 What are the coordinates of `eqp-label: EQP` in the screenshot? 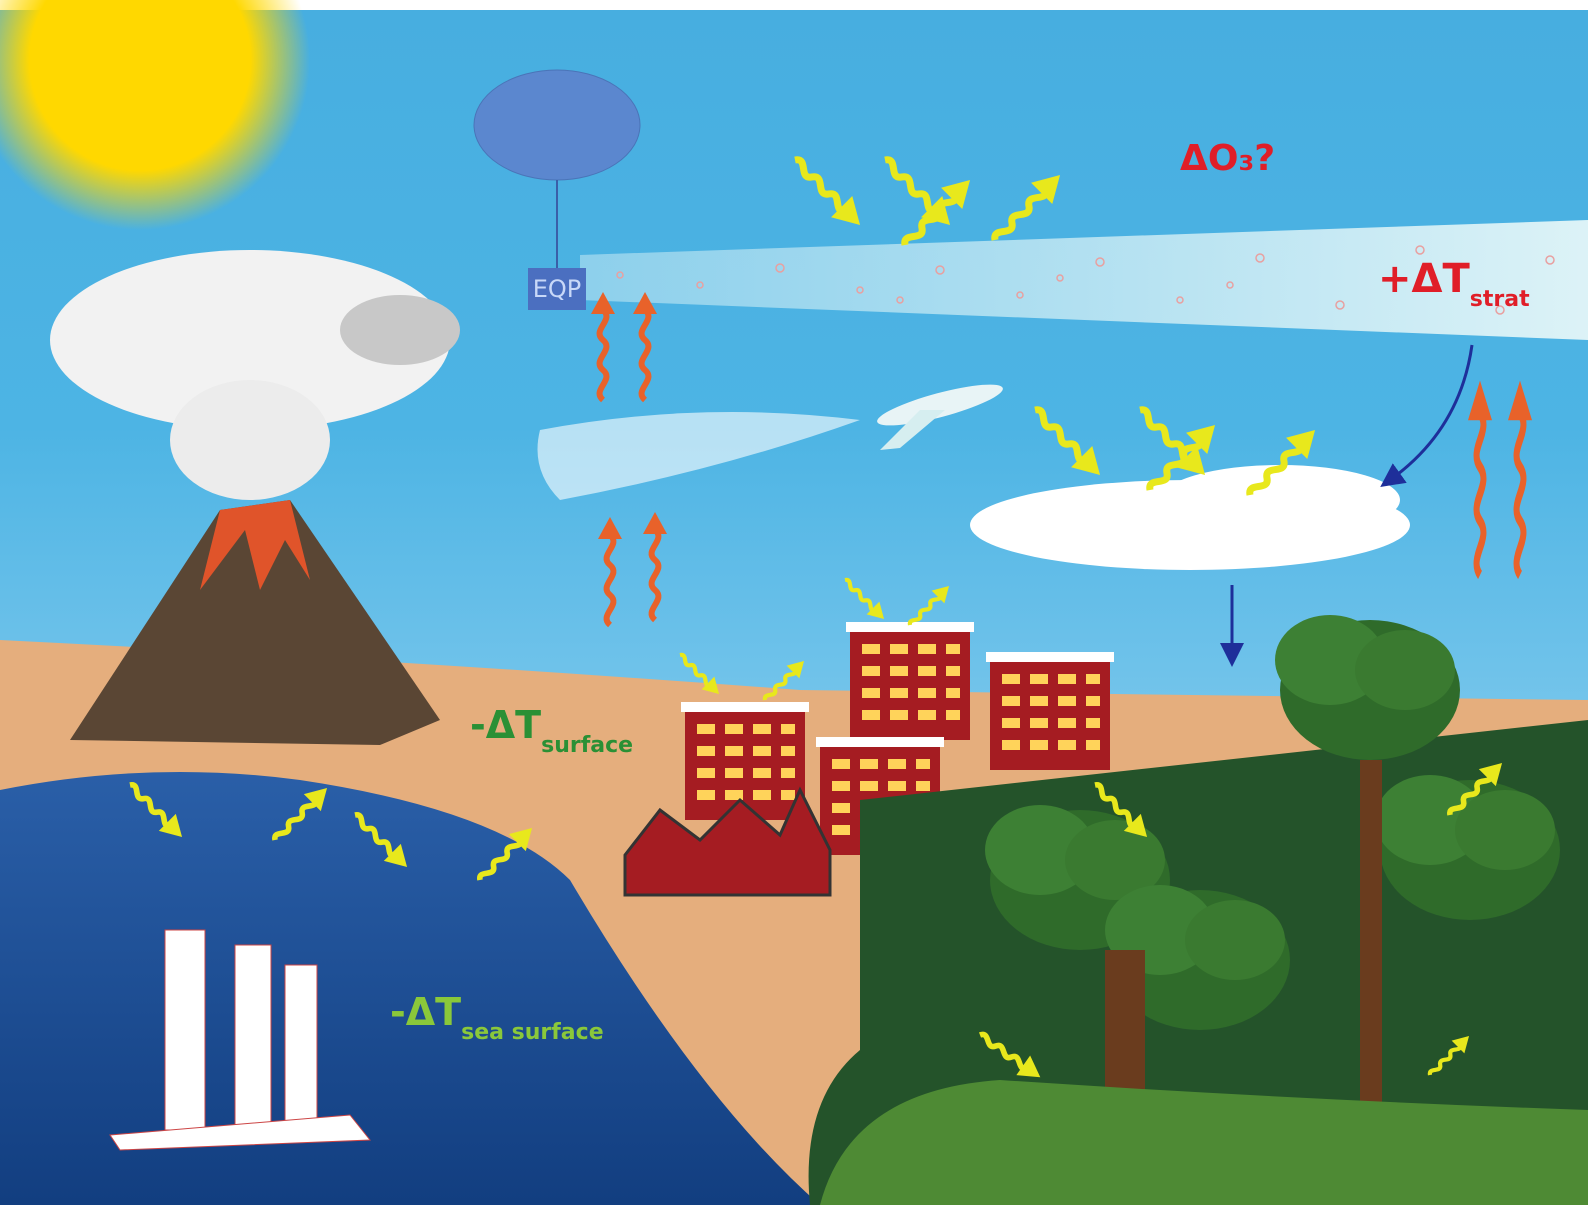 It's located at (557, 289).